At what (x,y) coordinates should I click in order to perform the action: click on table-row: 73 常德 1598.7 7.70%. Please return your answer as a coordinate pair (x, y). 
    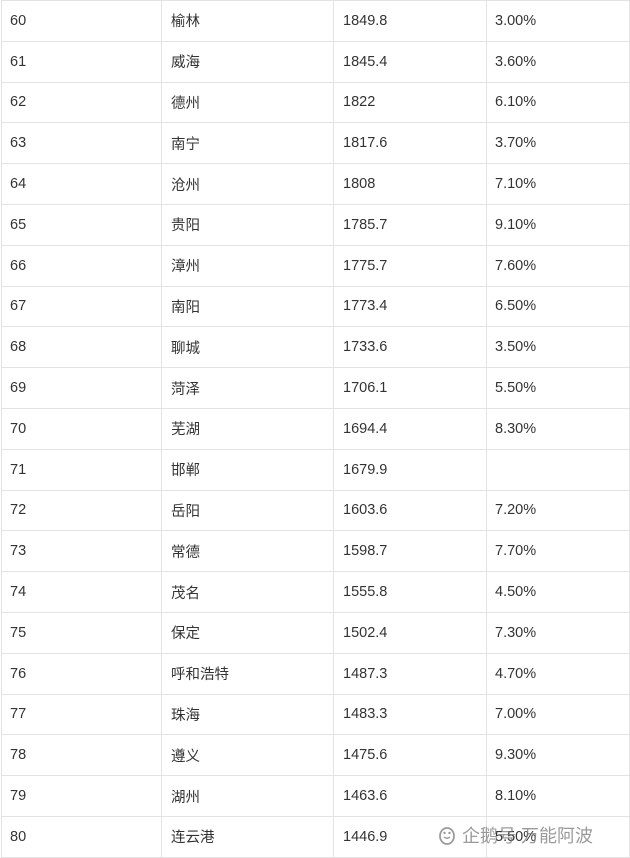
    Looking at the image, I should click on (315, 551).